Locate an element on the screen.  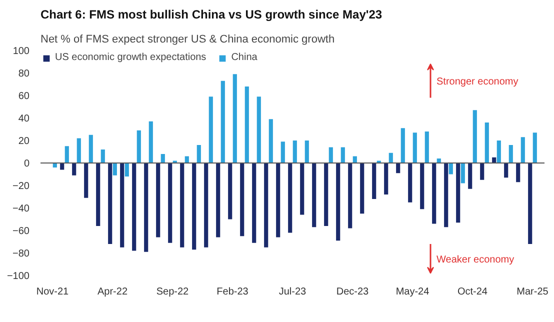
x-tick-label: Feb-23 is located at coordinates (232, 292).